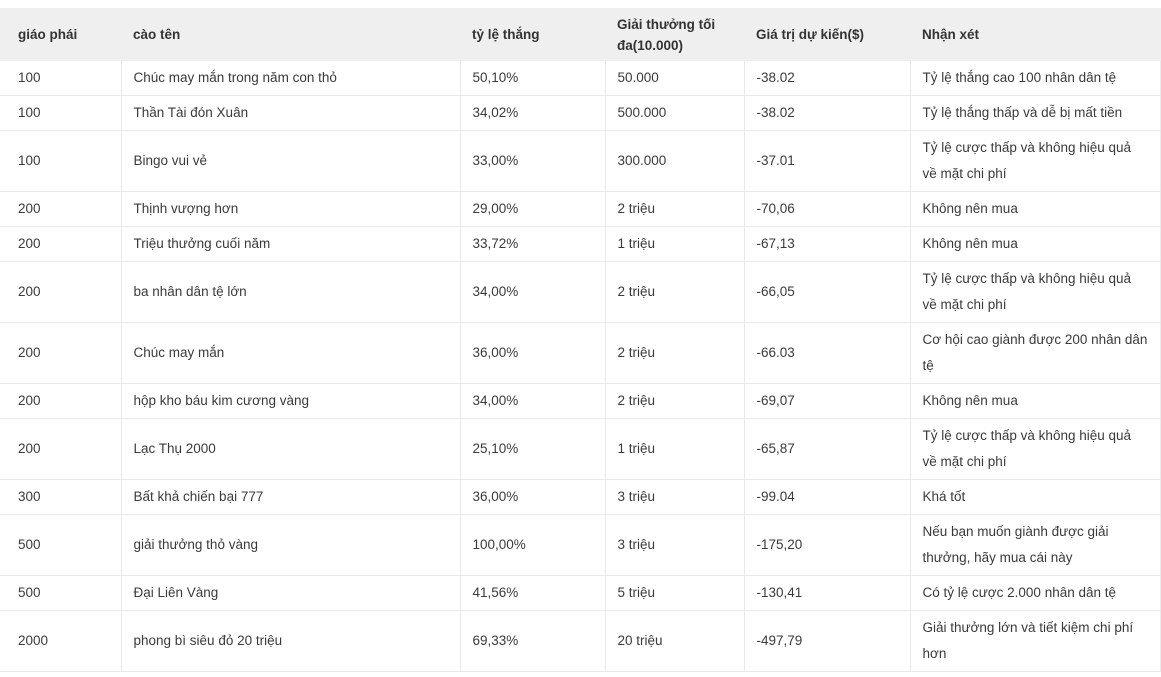  I want to click on cell-name: Triệu thưởng cuối năm, so click(291, 244).